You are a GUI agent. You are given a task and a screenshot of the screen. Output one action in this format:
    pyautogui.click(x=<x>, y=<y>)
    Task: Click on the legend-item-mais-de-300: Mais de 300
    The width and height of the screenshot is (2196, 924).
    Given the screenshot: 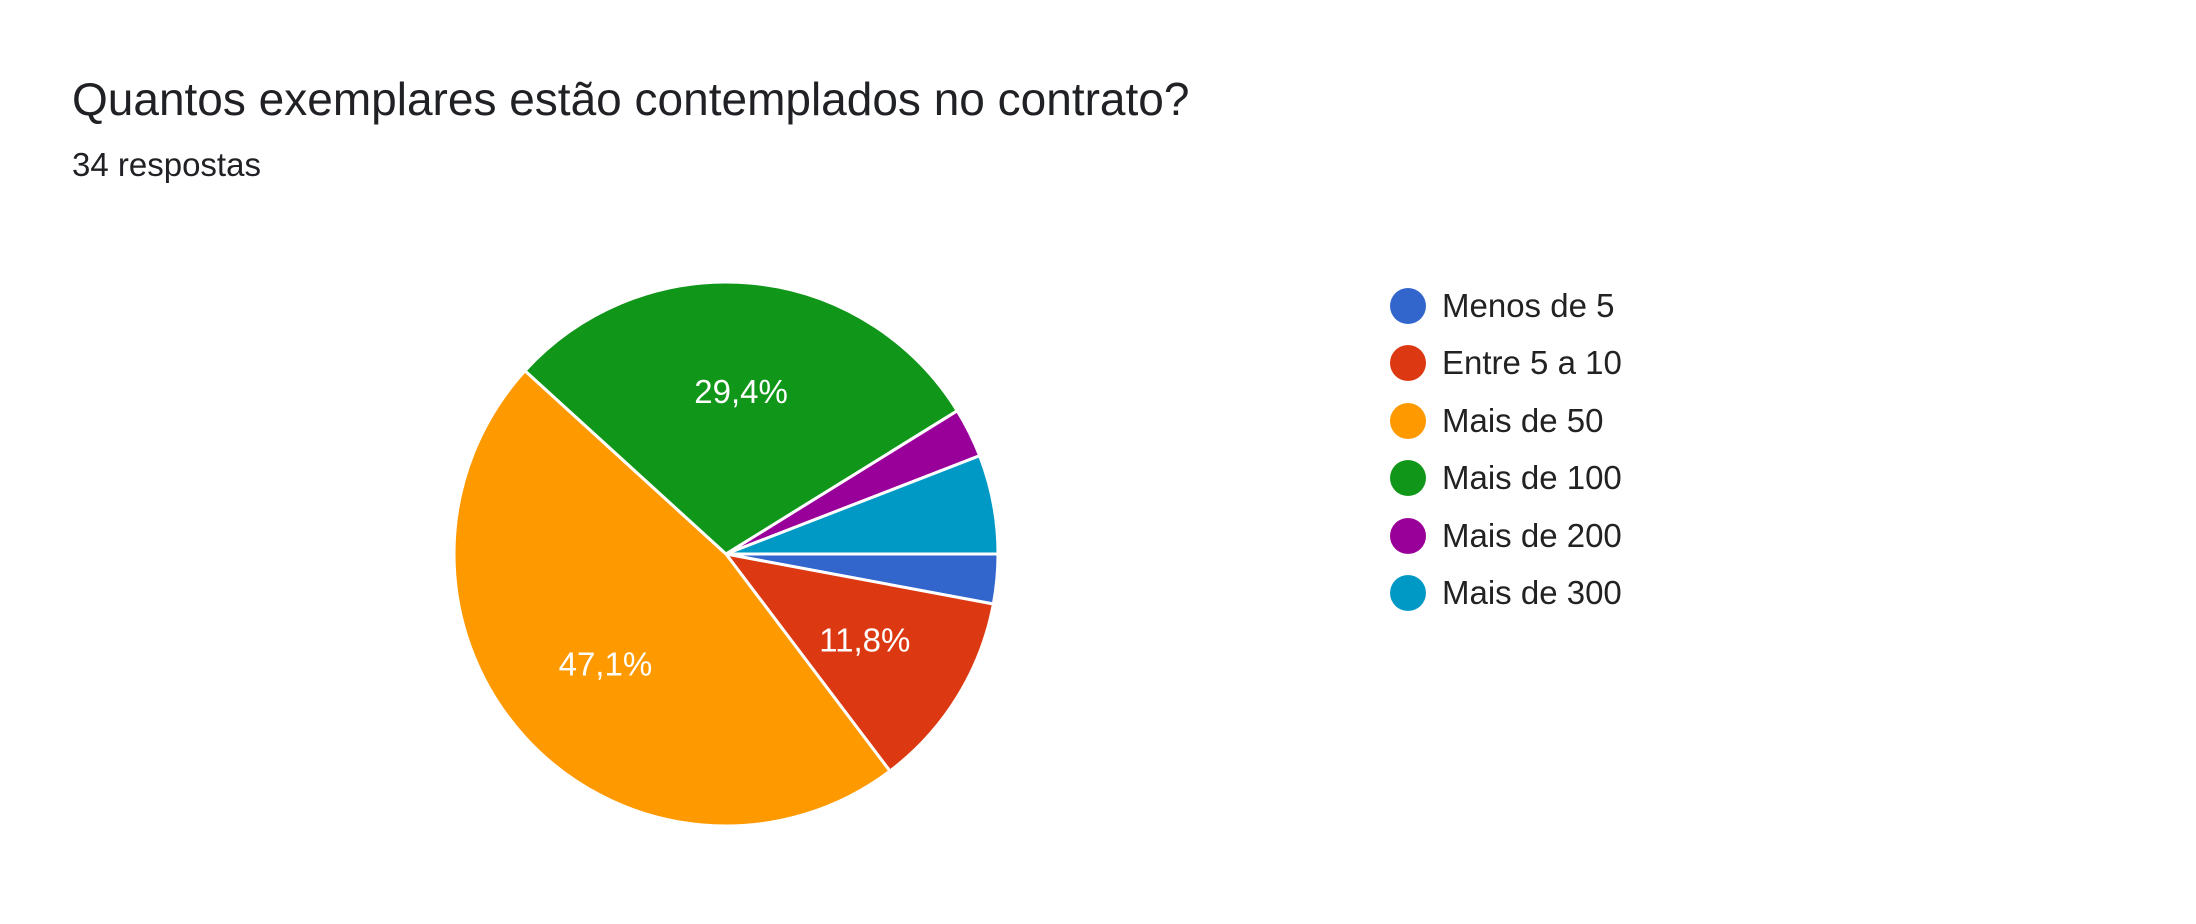 What is the action you would take?
    pyautogui.click(x=1506, y=594)
    